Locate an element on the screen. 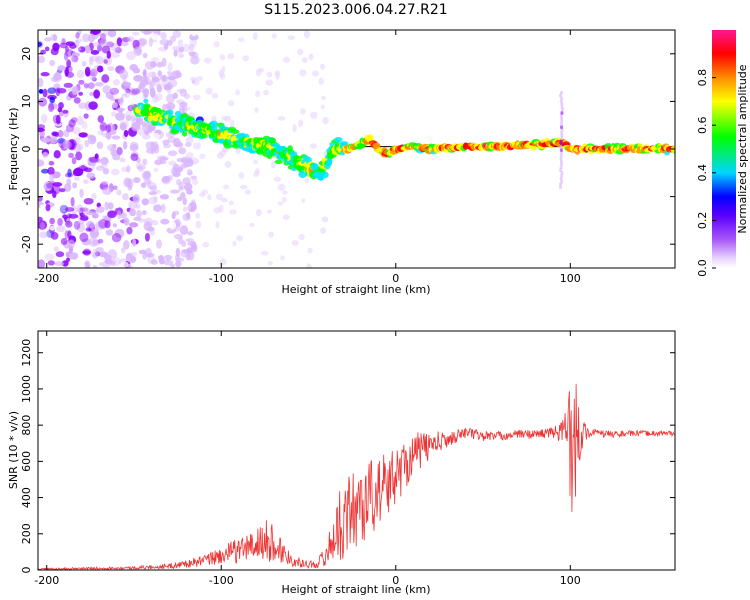 The image size is (750, 600). chart-title: S115.2023.006.04.27.R21 is located at coordinates (355, 10).